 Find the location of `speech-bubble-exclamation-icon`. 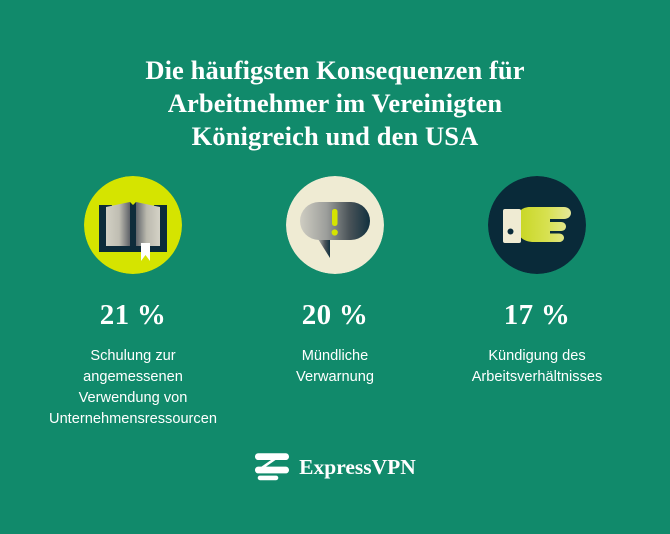

speech-bubble-exclamation-icon is located at coordinates (335, 225).